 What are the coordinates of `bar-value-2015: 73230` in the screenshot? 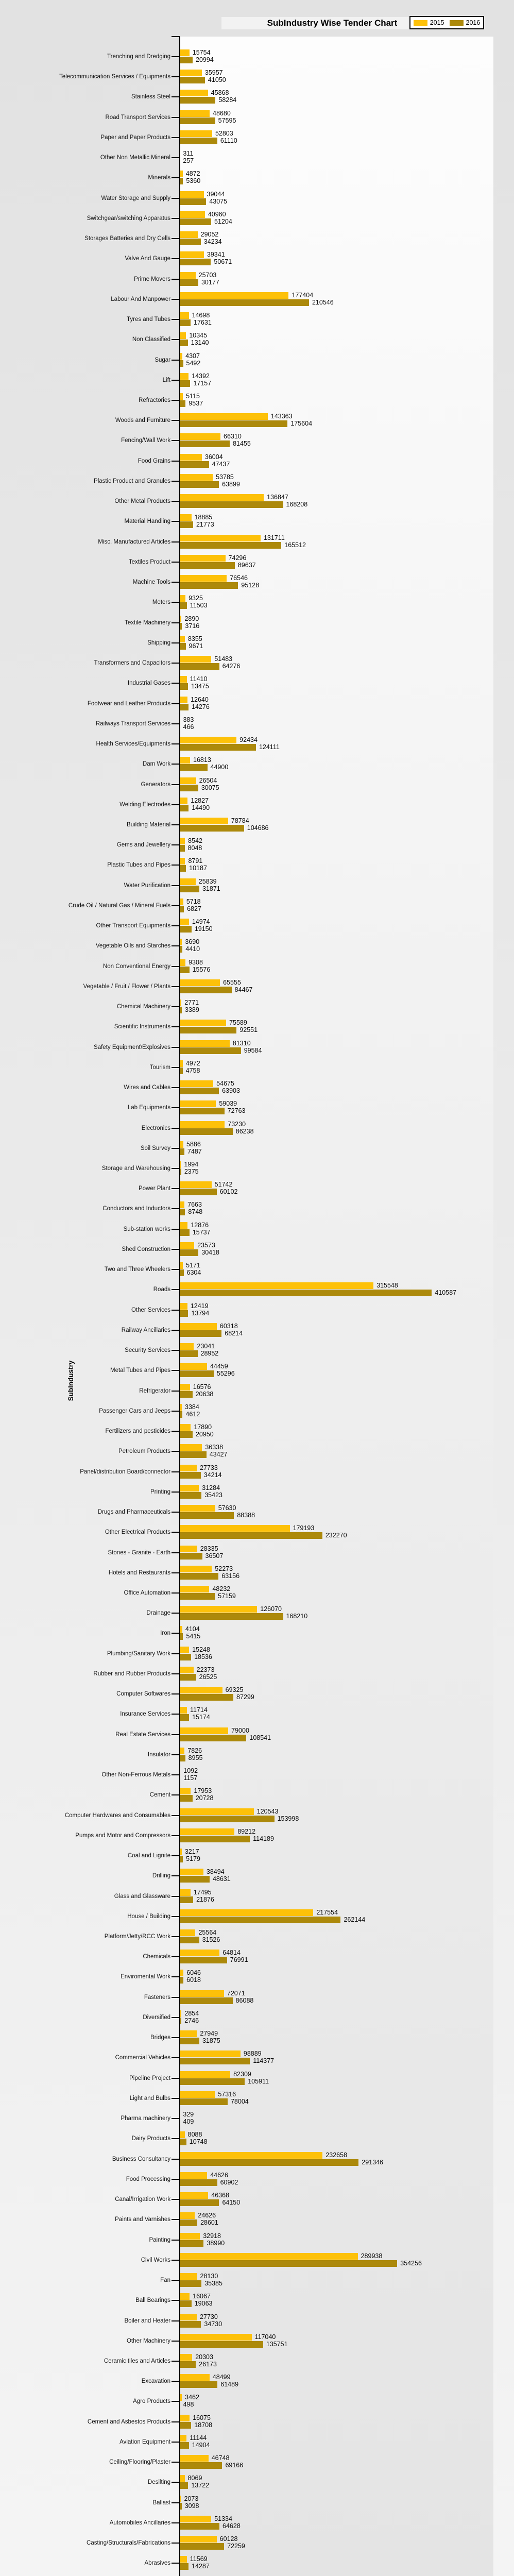 It's located at (237, 1124).